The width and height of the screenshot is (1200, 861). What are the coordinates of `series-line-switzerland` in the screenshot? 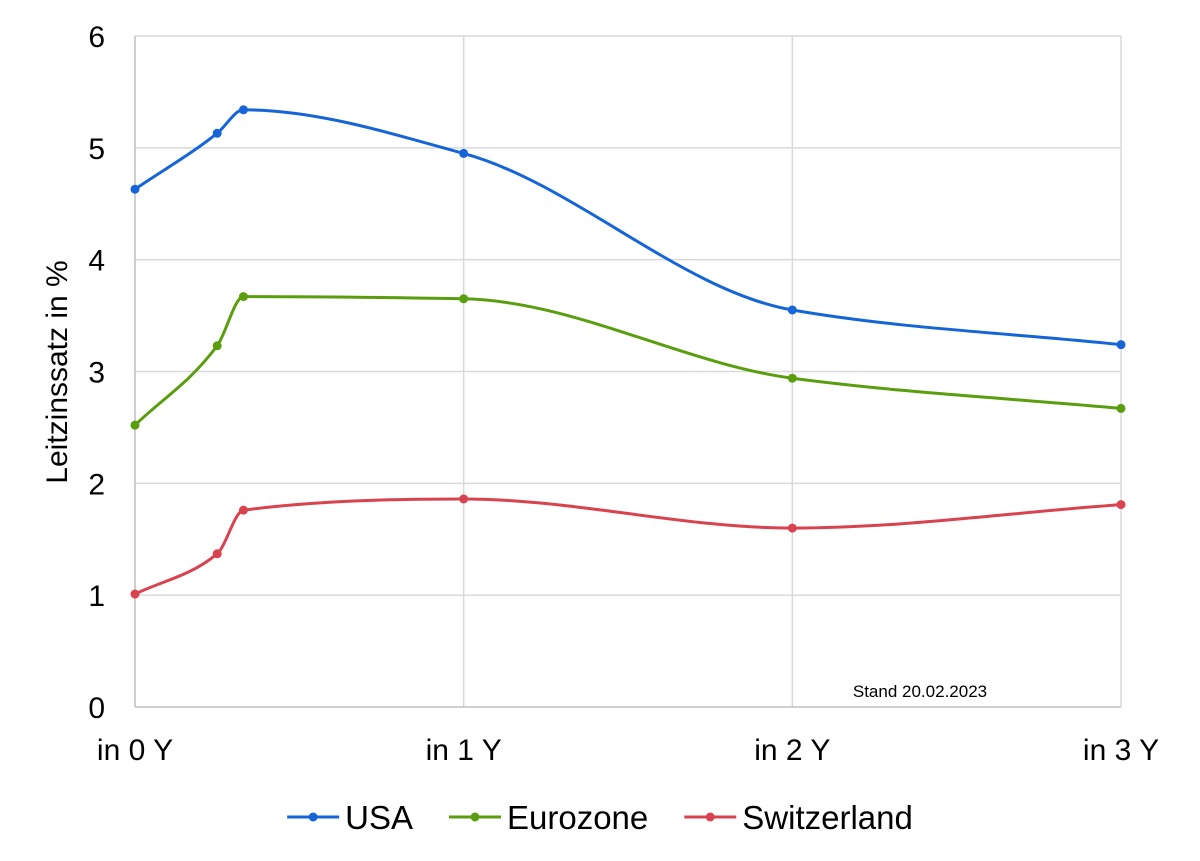 It's located at (628, 546).